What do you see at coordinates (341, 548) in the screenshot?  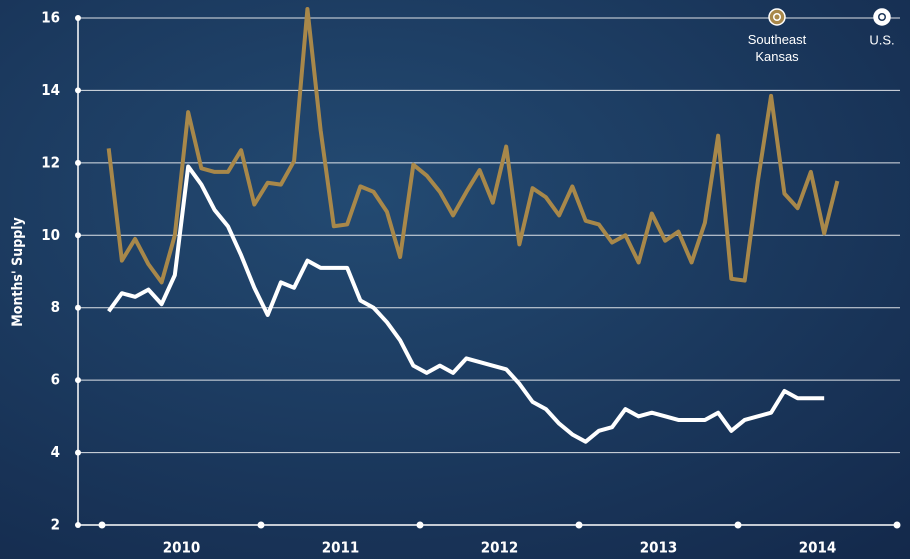 I see `x-tick-label: 2011` at bounding box center [341, 548].